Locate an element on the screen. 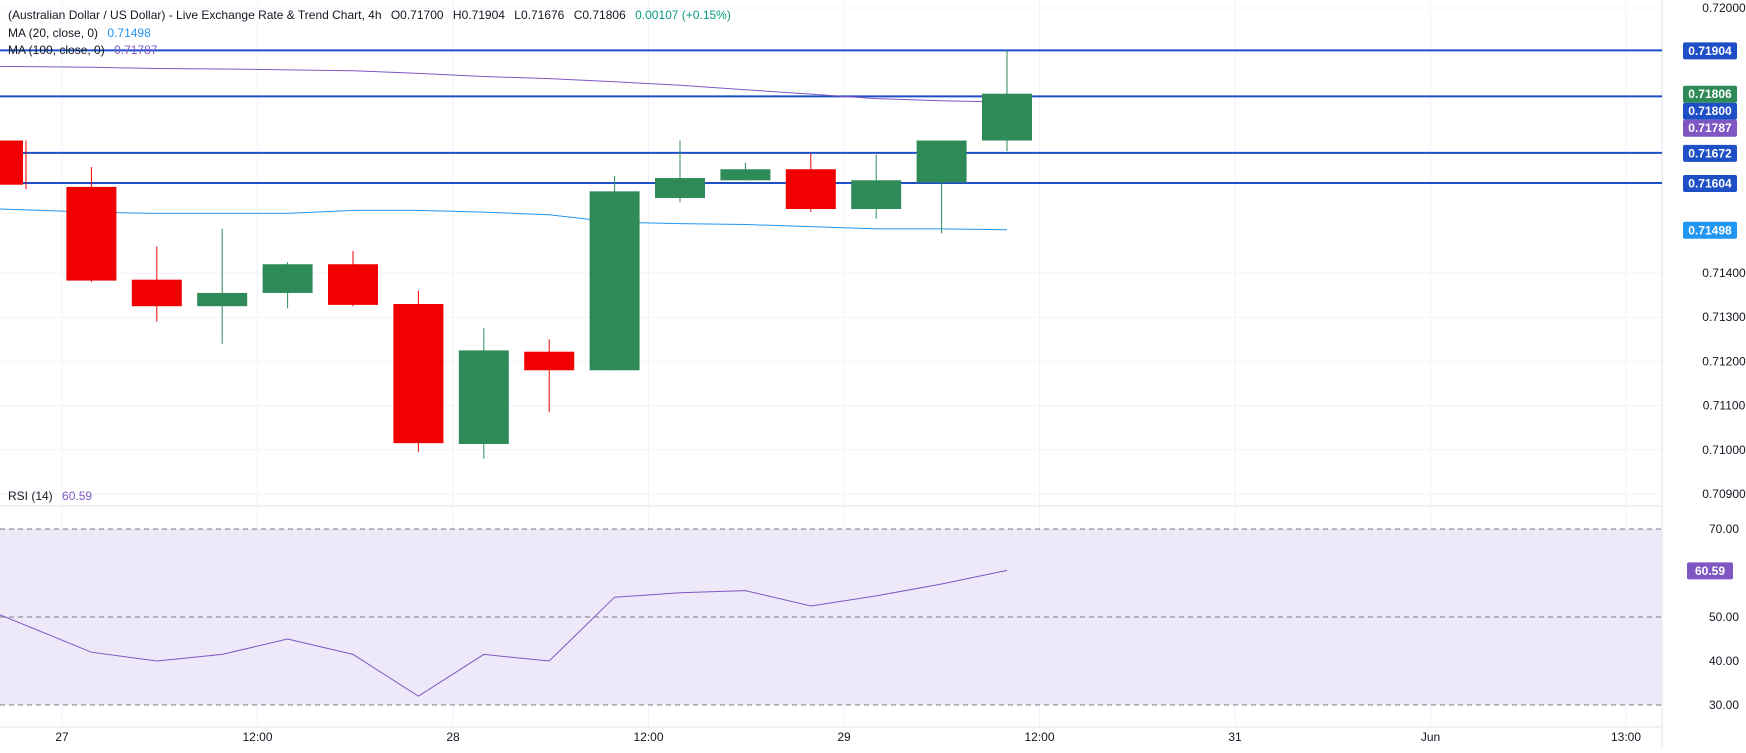 This screenshot has width=1746, height=753. price-label-text: 0.71498 is located at coordinates (1710, 230).